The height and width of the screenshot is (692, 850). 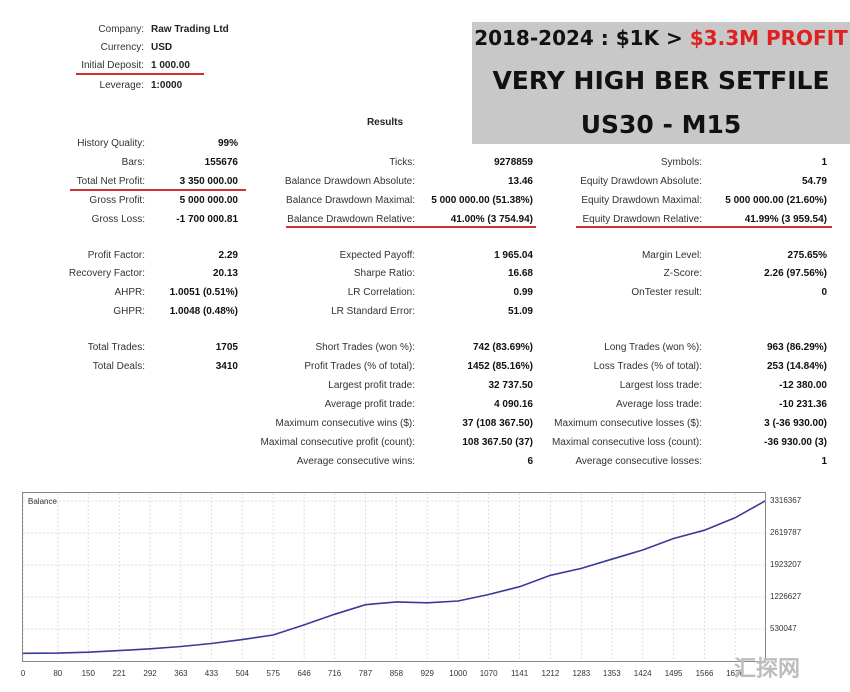 I want to click on stat-label: Profit Trades (% of total):, so click(x=359, y=366).